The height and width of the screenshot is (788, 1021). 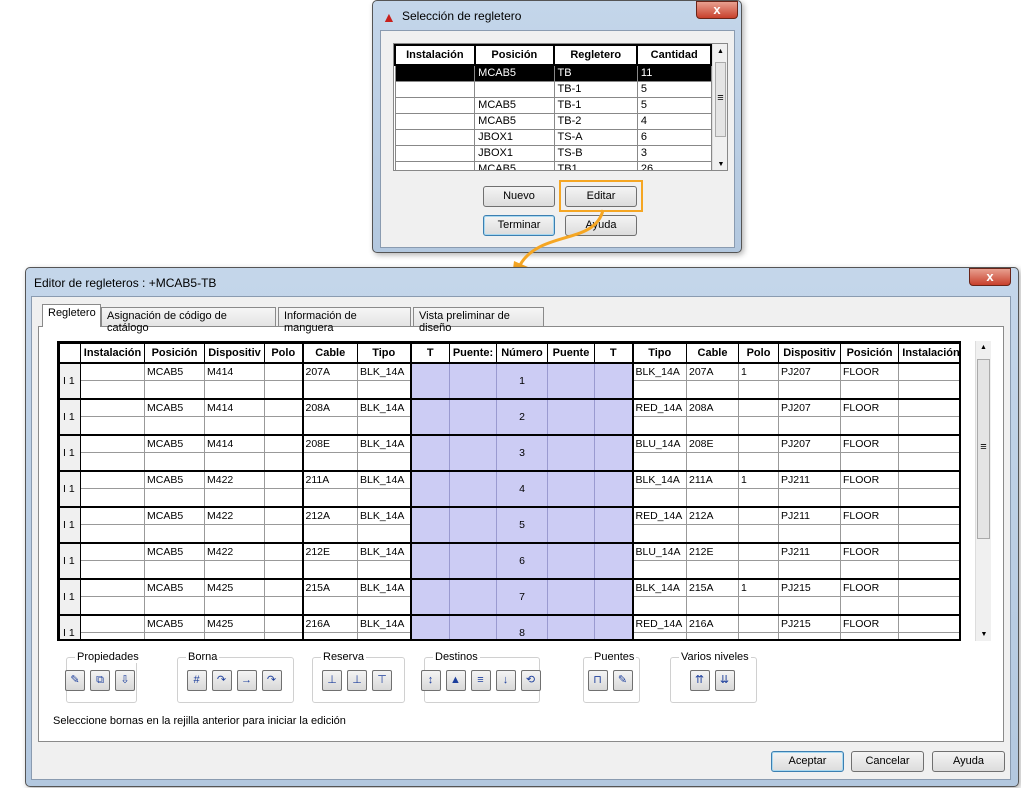 What do you see at coordinates (724, 680) in the screenshot?
I see `move-level-down-icon: ⇊` at bounding box center [724, 680].